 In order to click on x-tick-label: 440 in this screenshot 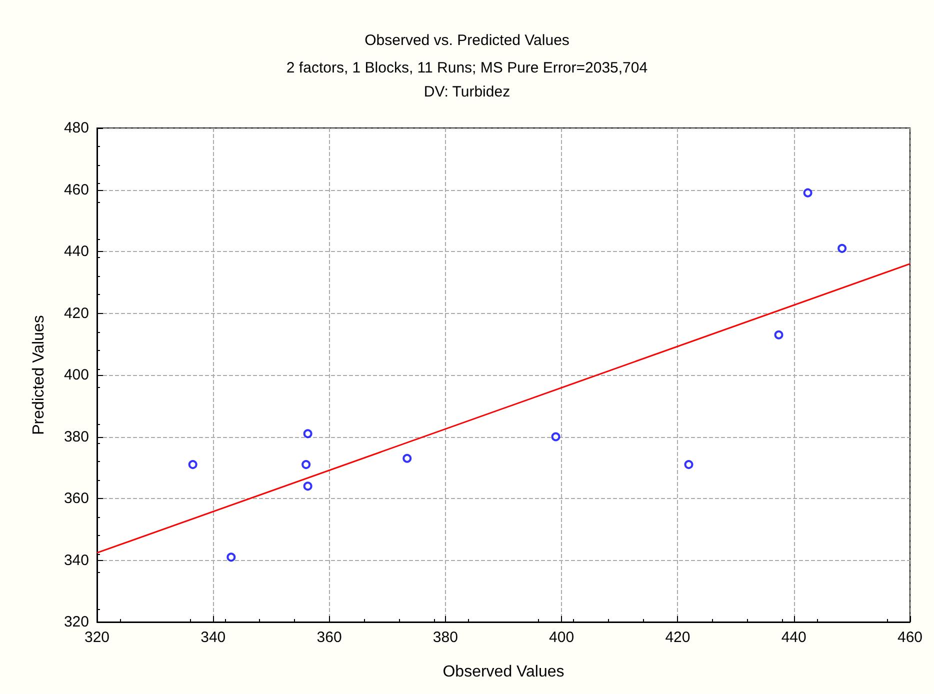, I will do `click(793, 637)`.